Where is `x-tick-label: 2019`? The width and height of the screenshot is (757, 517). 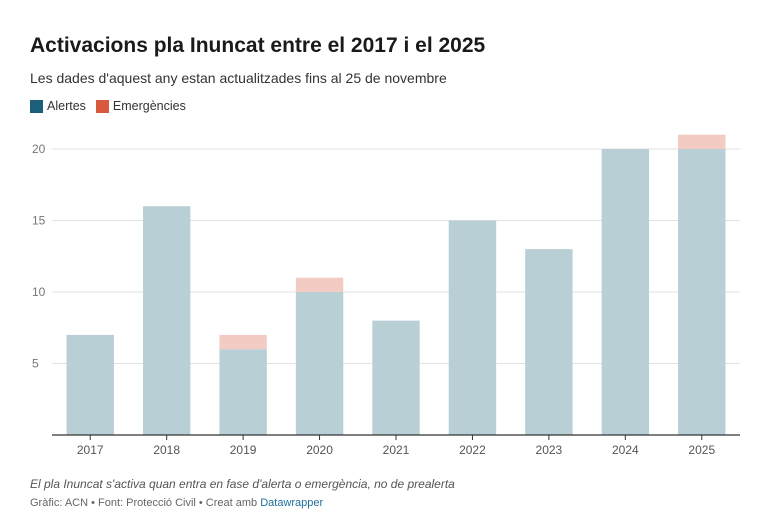
x-tick-label: 2019 is located at coordinates (243, 450).